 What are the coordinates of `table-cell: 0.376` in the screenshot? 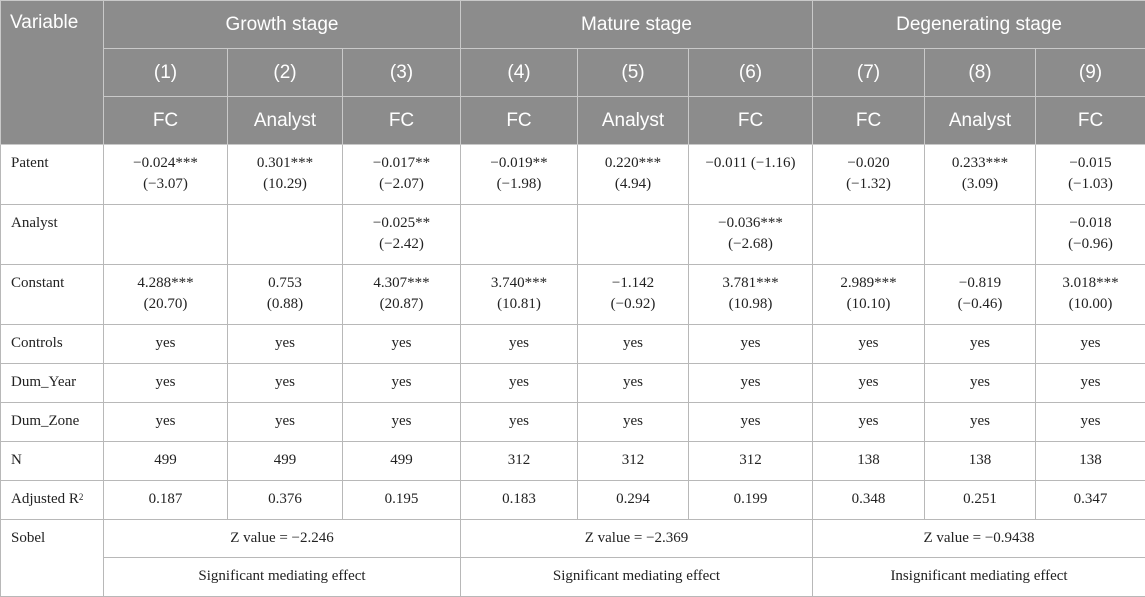 It's located at (285, 500).